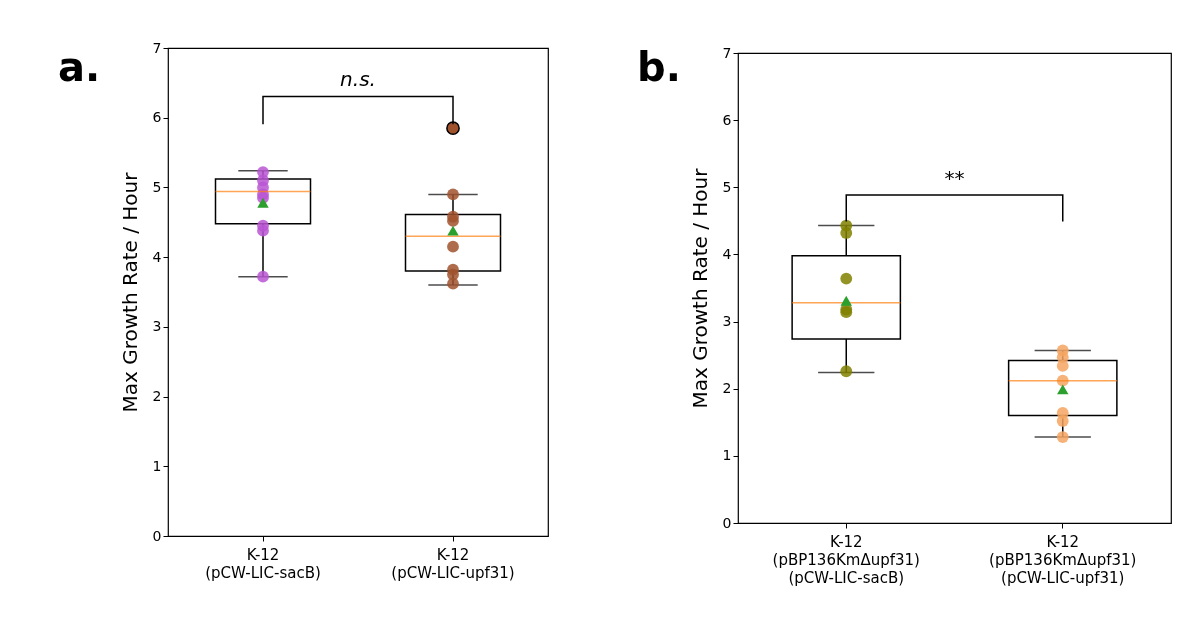 The width and height of the screenshot is (1200, 626). Describe the element at coordinates (453, 563) in the screenshot. I see `x-tick-label: K-12 (pCW-LIC-upf31)` at that location.